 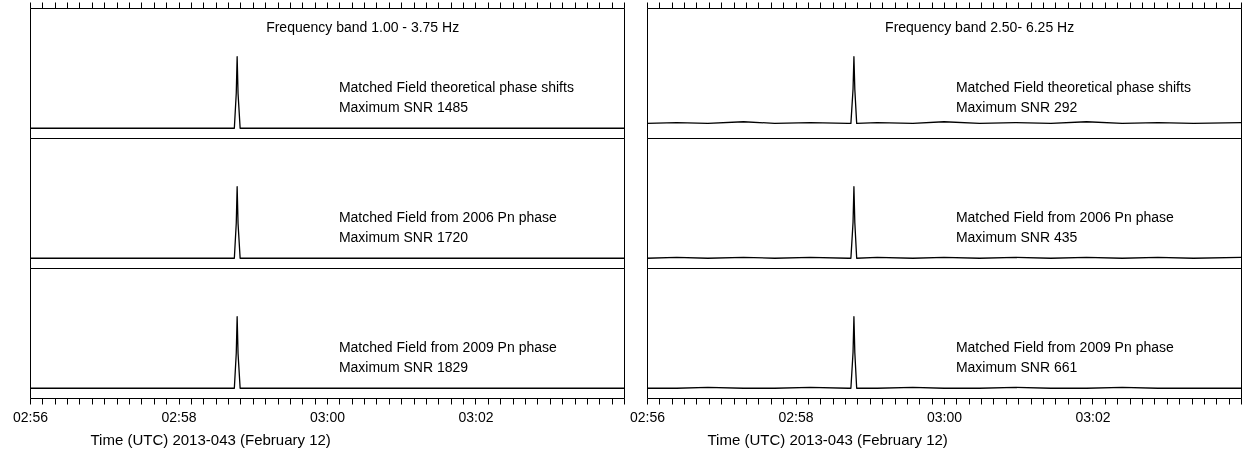 I want to click on annotation: Maximum SNR 1829, so click(x=403, y=367).